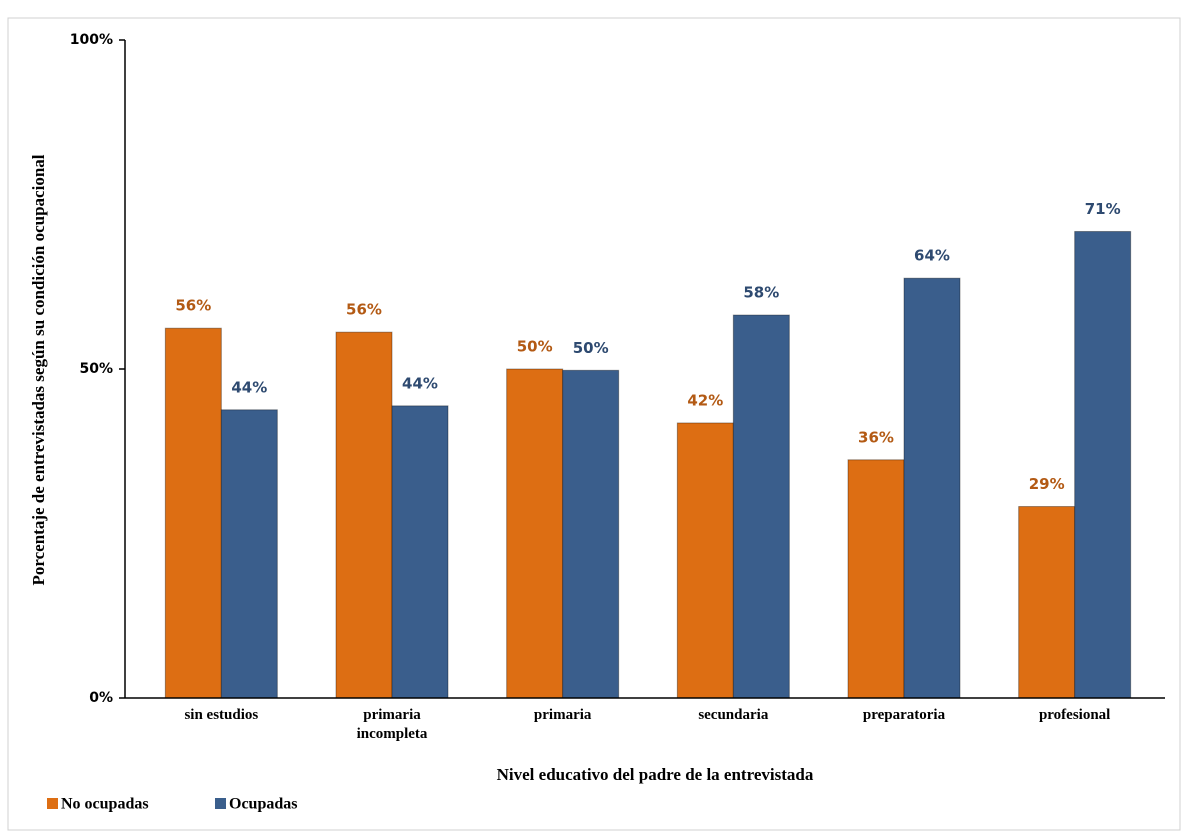 Image resolution: width=1183 pixels, height=832 pixels. I want to click on x-tick-label: sin estudios, so click(221, 715).